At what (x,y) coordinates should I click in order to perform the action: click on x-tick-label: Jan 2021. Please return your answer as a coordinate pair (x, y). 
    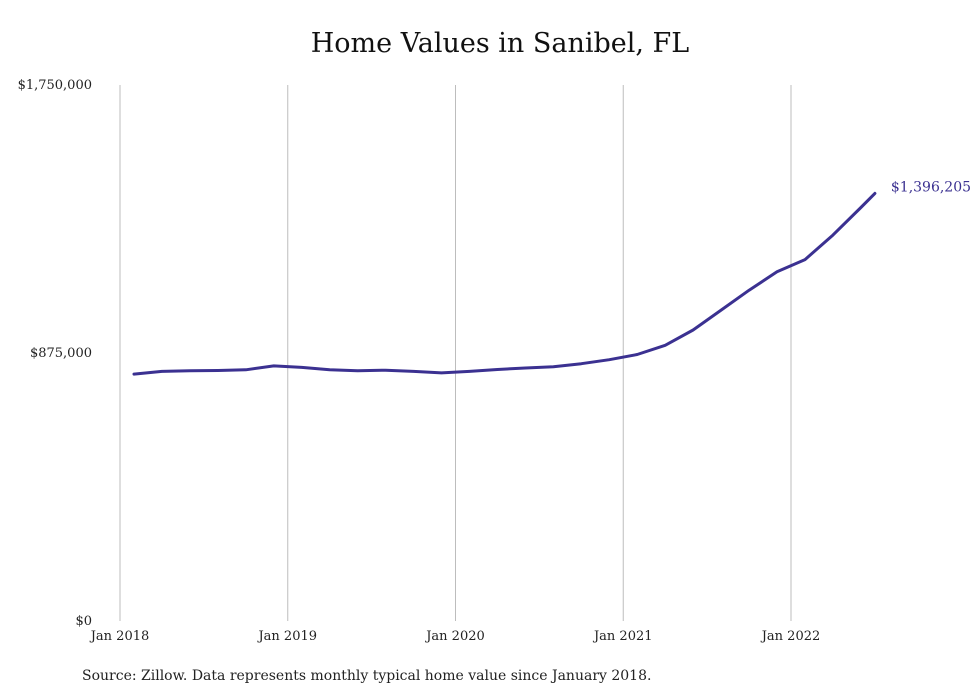
    Looking at the image, I should click on (622, 636).